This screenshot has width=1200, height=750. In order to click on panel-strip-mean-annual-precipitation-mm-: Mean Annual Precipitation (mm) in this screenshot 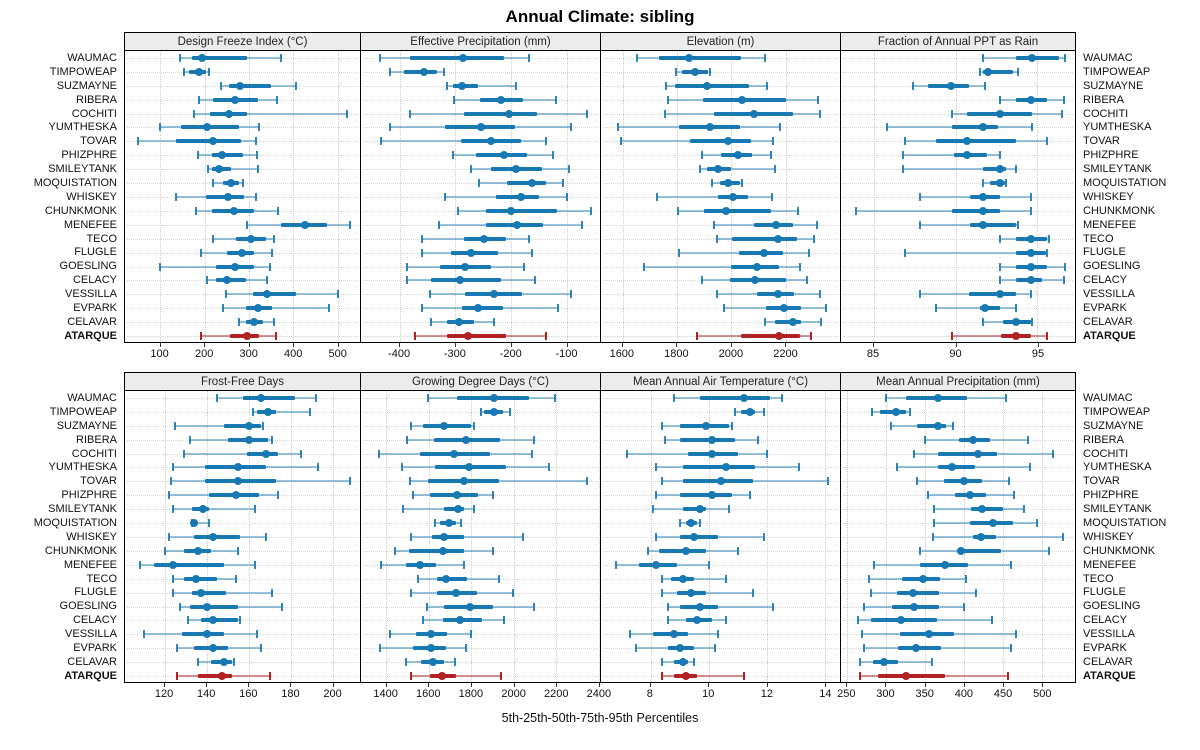, I will do `click(958, 381)`.